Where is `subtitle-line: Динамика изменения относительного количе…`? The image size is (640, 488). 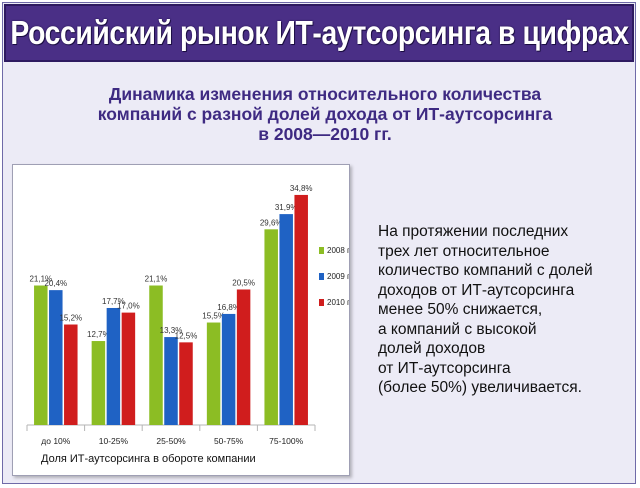 subtitle-line: Динамика изменения относительного количе… is located at coordinates (325, 94).